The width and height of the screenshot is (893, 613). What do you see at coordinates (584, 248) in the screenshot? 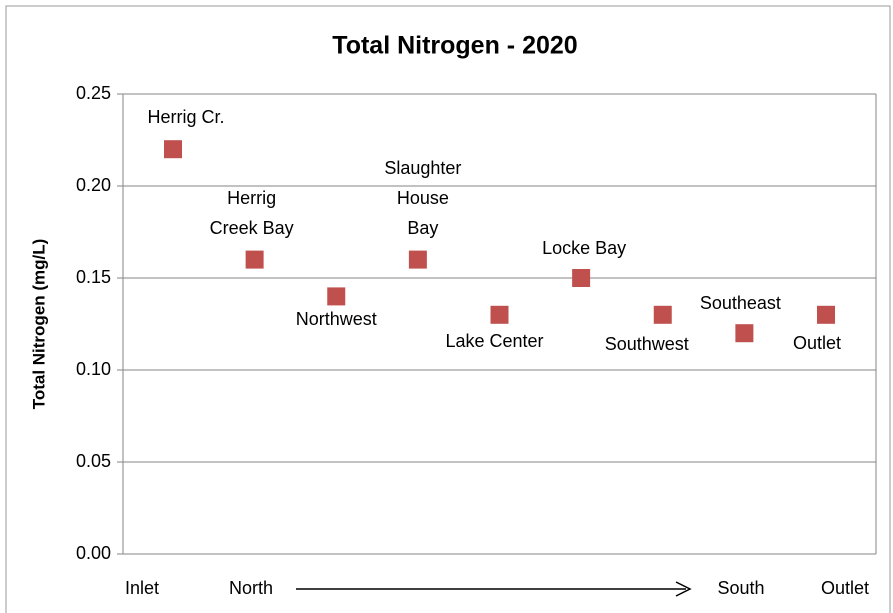
I see `point-label: Locke Bay` at bounding box center [584, 248].